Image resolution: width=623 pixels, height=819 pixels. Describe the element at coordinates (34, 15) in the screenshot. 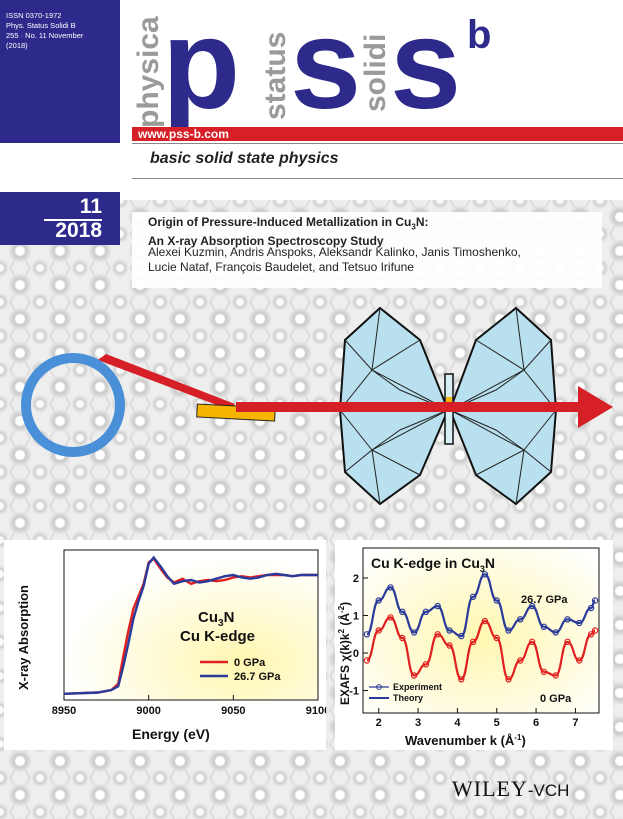

I see `issn-line: ISSN 0370-1972` at that location.